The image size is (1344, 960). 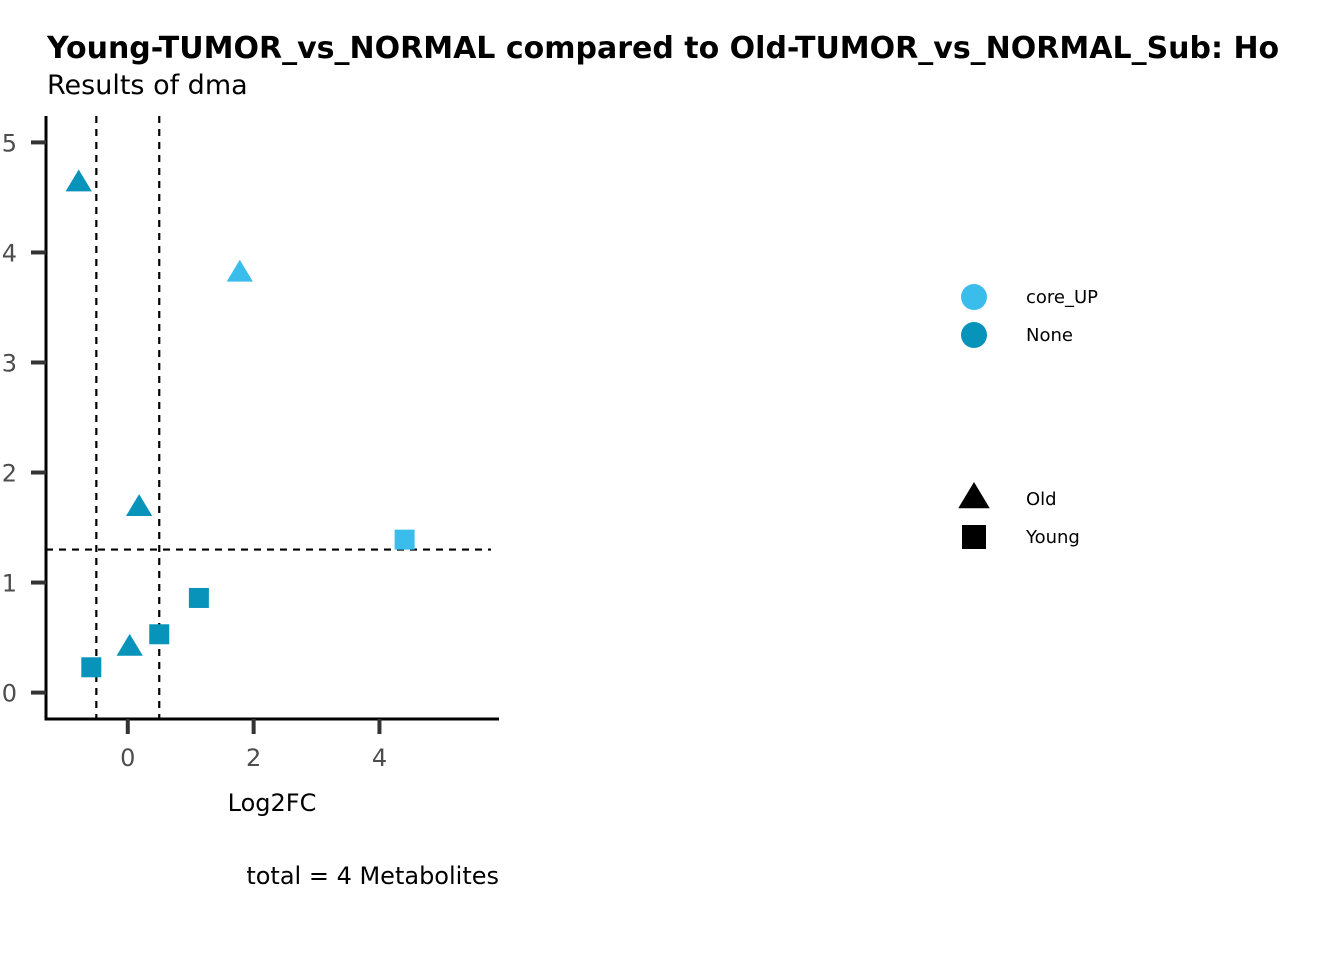 I want to click on x-tick-label: 0, so click(x=127, y=758).